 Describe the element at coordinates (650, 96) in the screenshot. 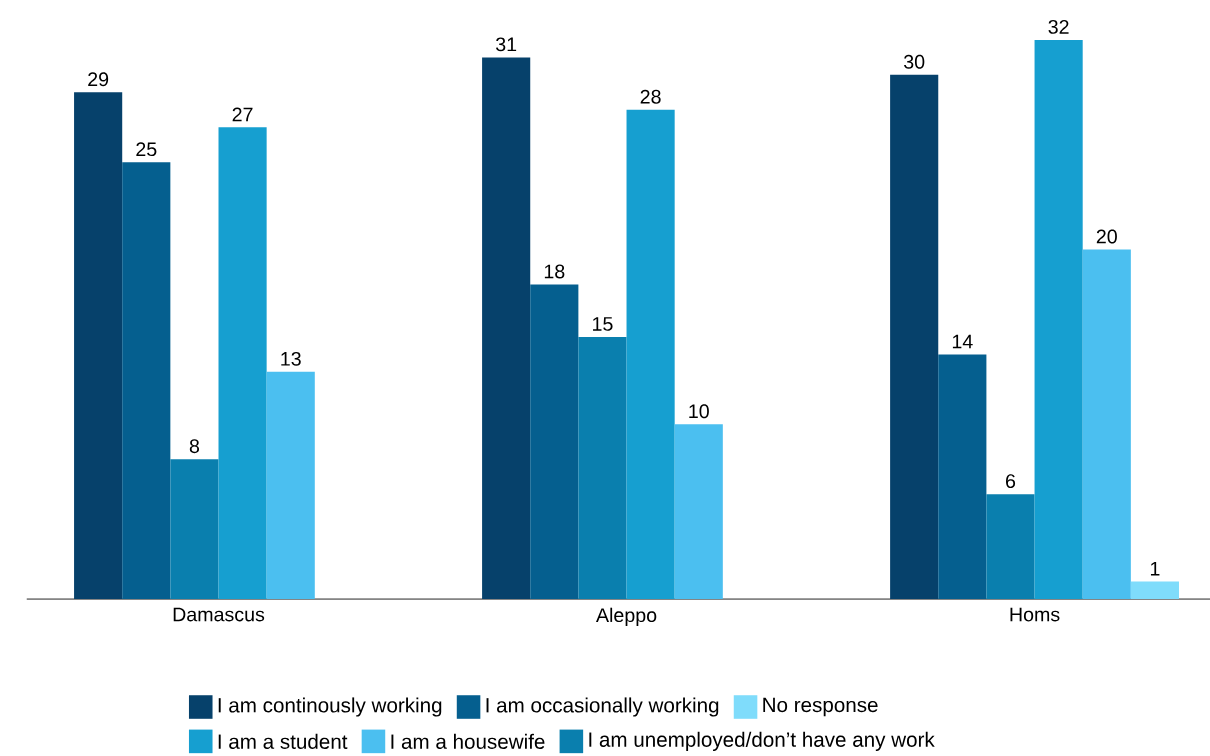

I see `data-label: 28` at that location.